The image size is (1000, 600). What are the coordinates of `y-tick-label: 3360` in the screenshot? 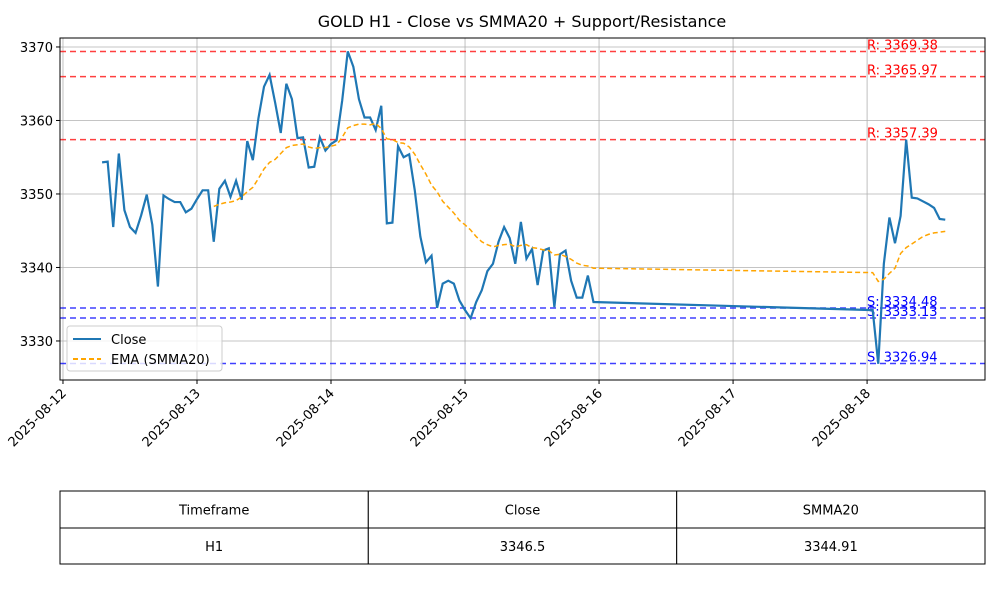 It's located at (36, 121).